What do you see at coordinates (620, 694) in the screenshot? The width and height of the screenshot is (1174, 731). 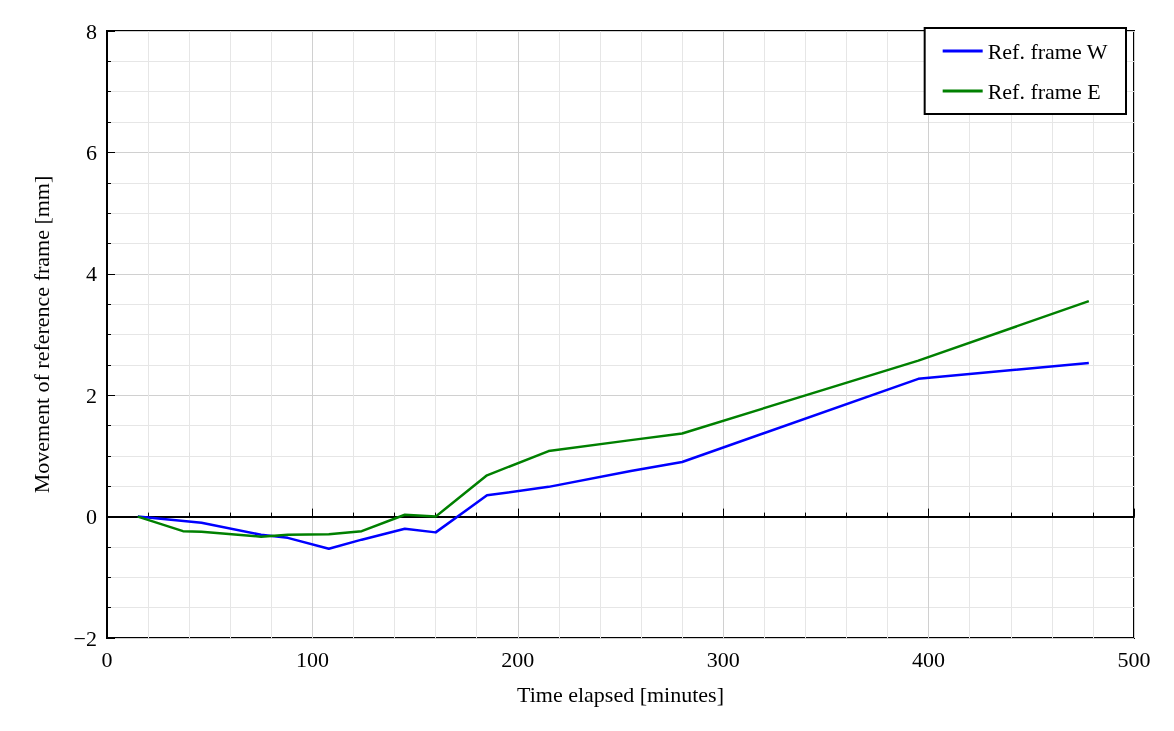 I see `x-axis-title: Time elapsed [minutes]` at bounding box center [620, 694].